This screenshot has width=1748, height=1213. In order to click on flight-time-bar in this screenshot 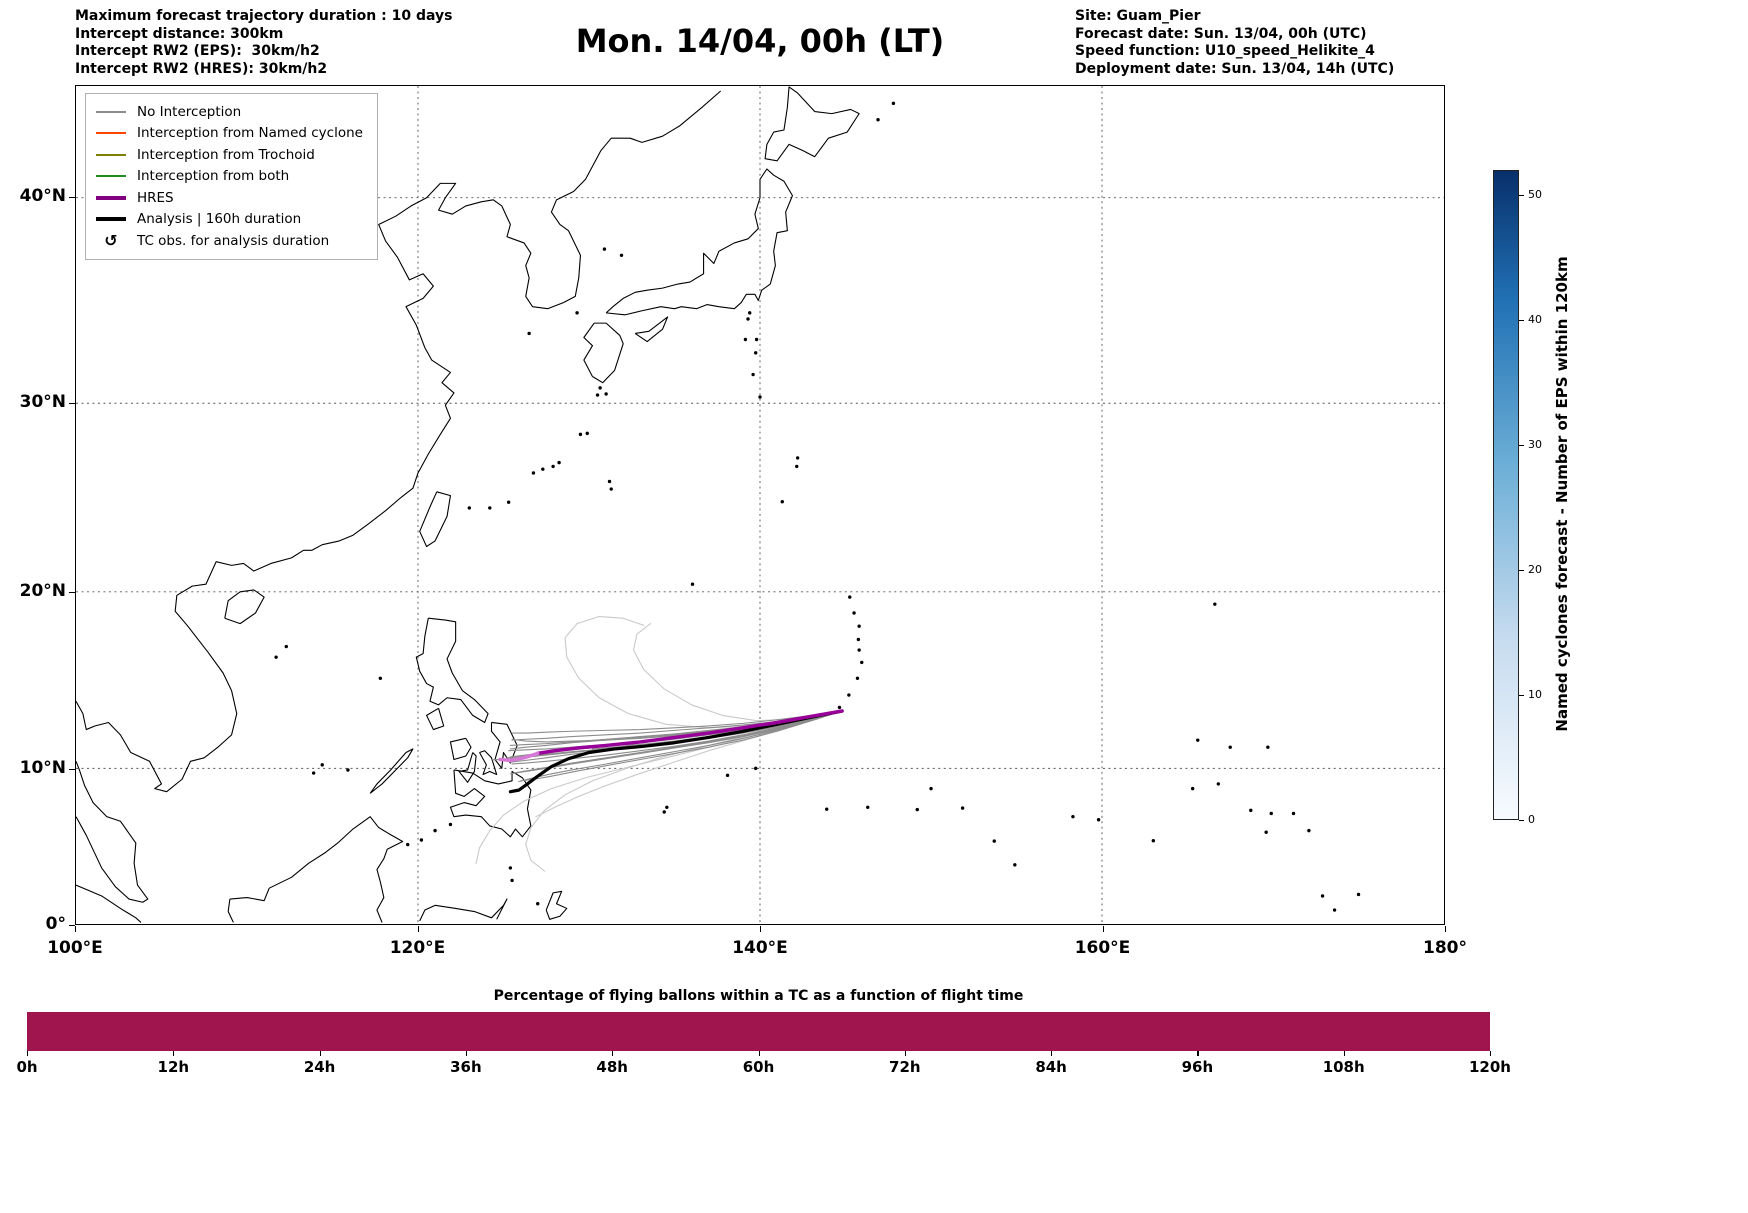, I will do `click(758, 1031)`.